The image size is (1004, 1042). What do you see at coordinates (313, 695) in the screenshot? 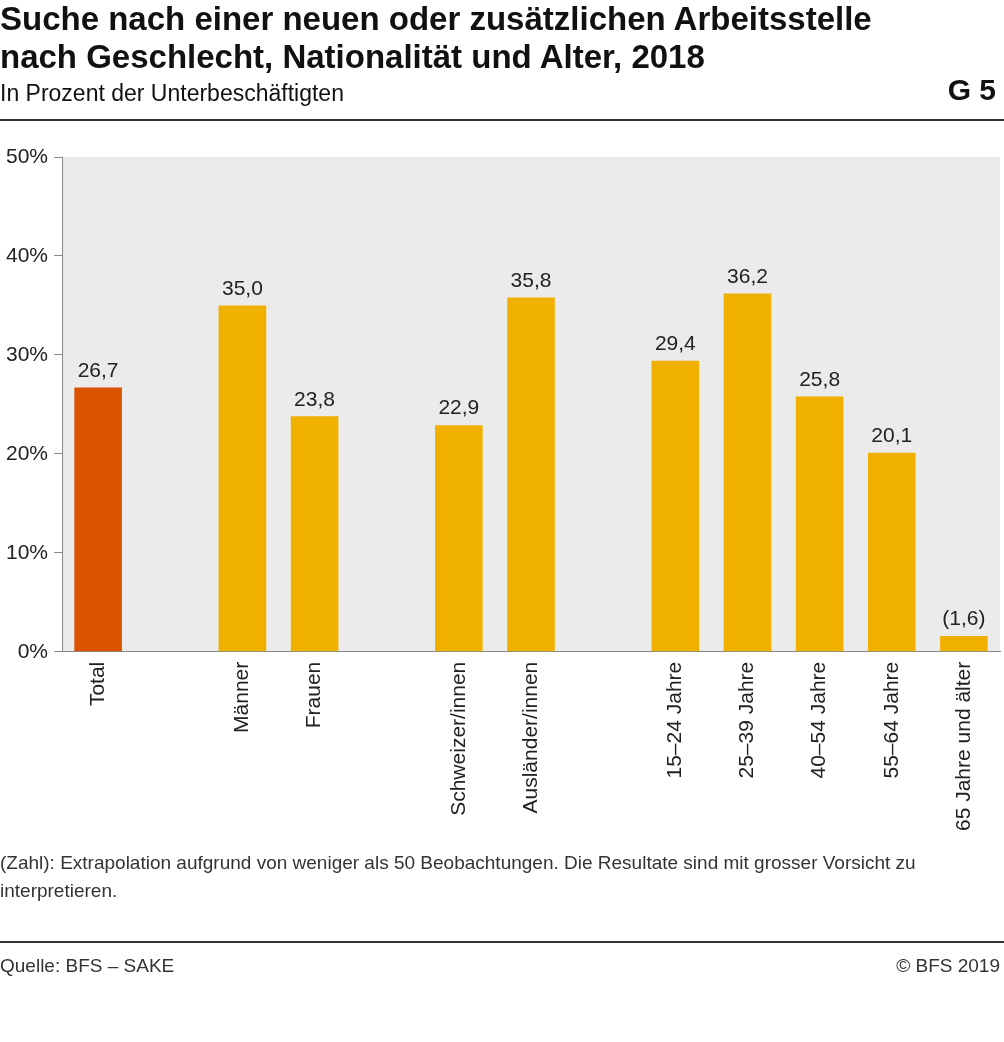
I see `x-tick-label: Frauen` at bounding box center [313, 695].